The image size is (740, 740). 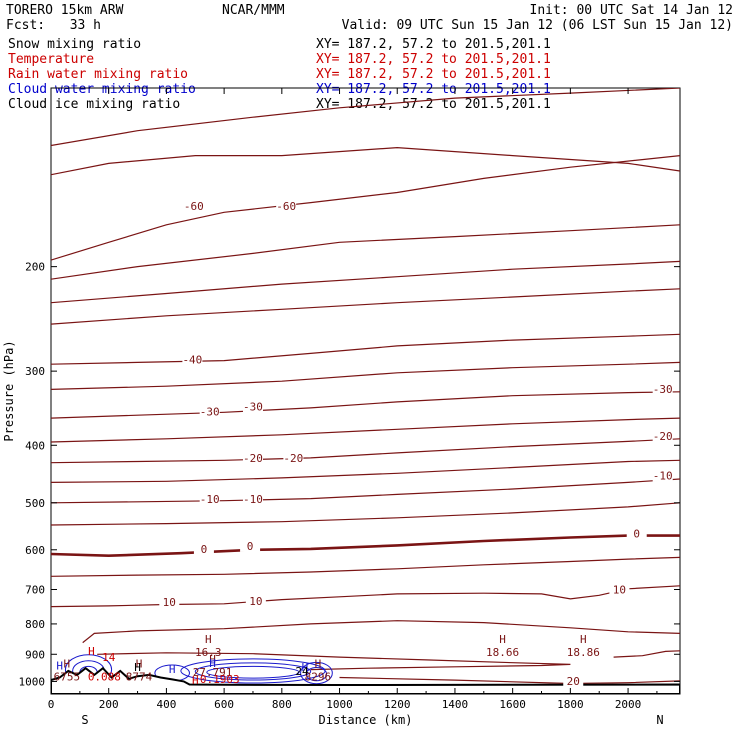 I want to click on x-tick-label: 600, so click(x=224, y=704).